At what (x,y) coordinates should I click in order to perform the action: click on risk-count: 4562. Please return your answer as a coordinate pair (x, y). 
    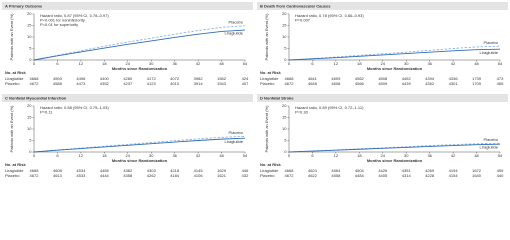
    Looking at the image, I should click on (360, 78).